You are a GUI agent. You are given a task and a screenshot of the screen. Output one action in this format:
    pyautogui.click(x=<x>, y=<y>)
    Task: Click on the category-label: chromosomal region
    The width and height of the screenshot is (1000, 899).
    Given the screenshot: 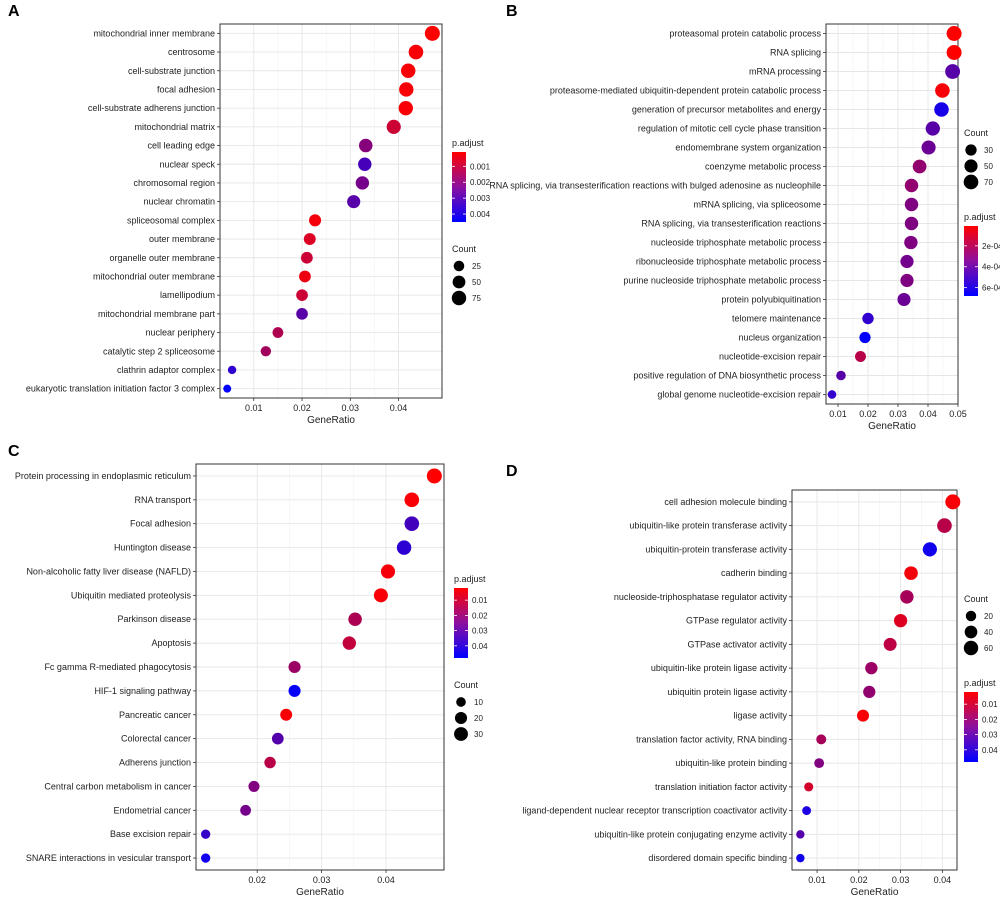 What is the action you would take?
    pyautogui.click(x=174, y=183)
    